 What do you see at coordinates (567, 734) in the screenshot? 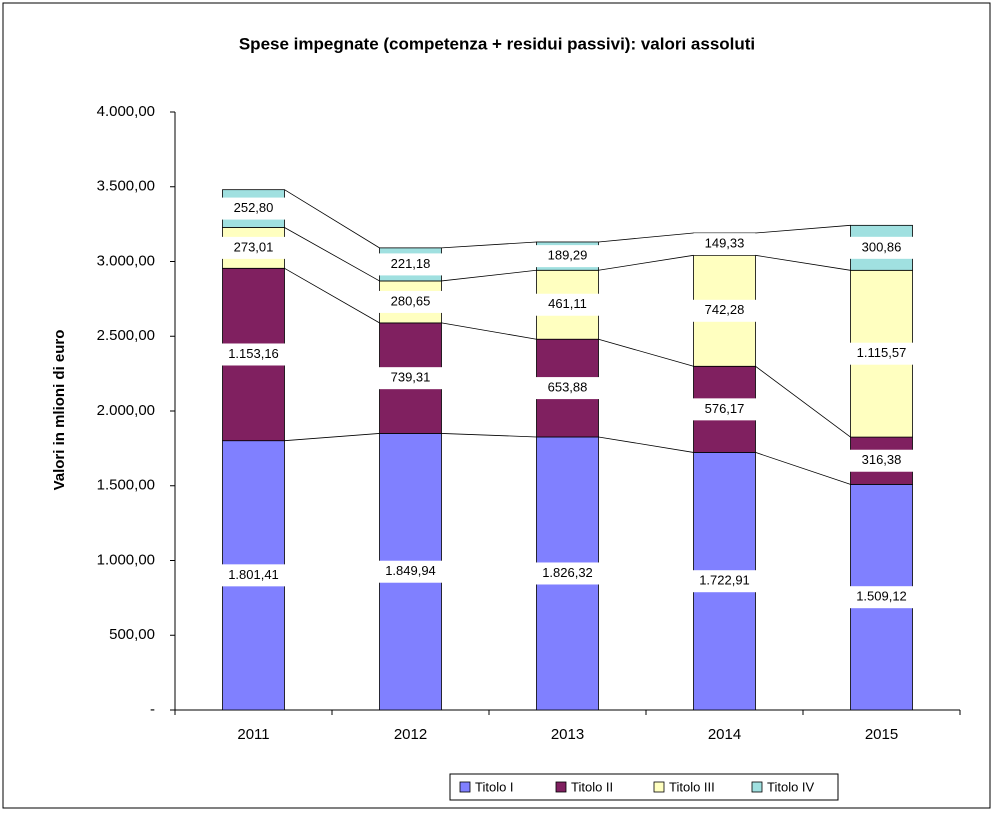
I see `x-tick-label: 2013` at bounding box center [567, 734].